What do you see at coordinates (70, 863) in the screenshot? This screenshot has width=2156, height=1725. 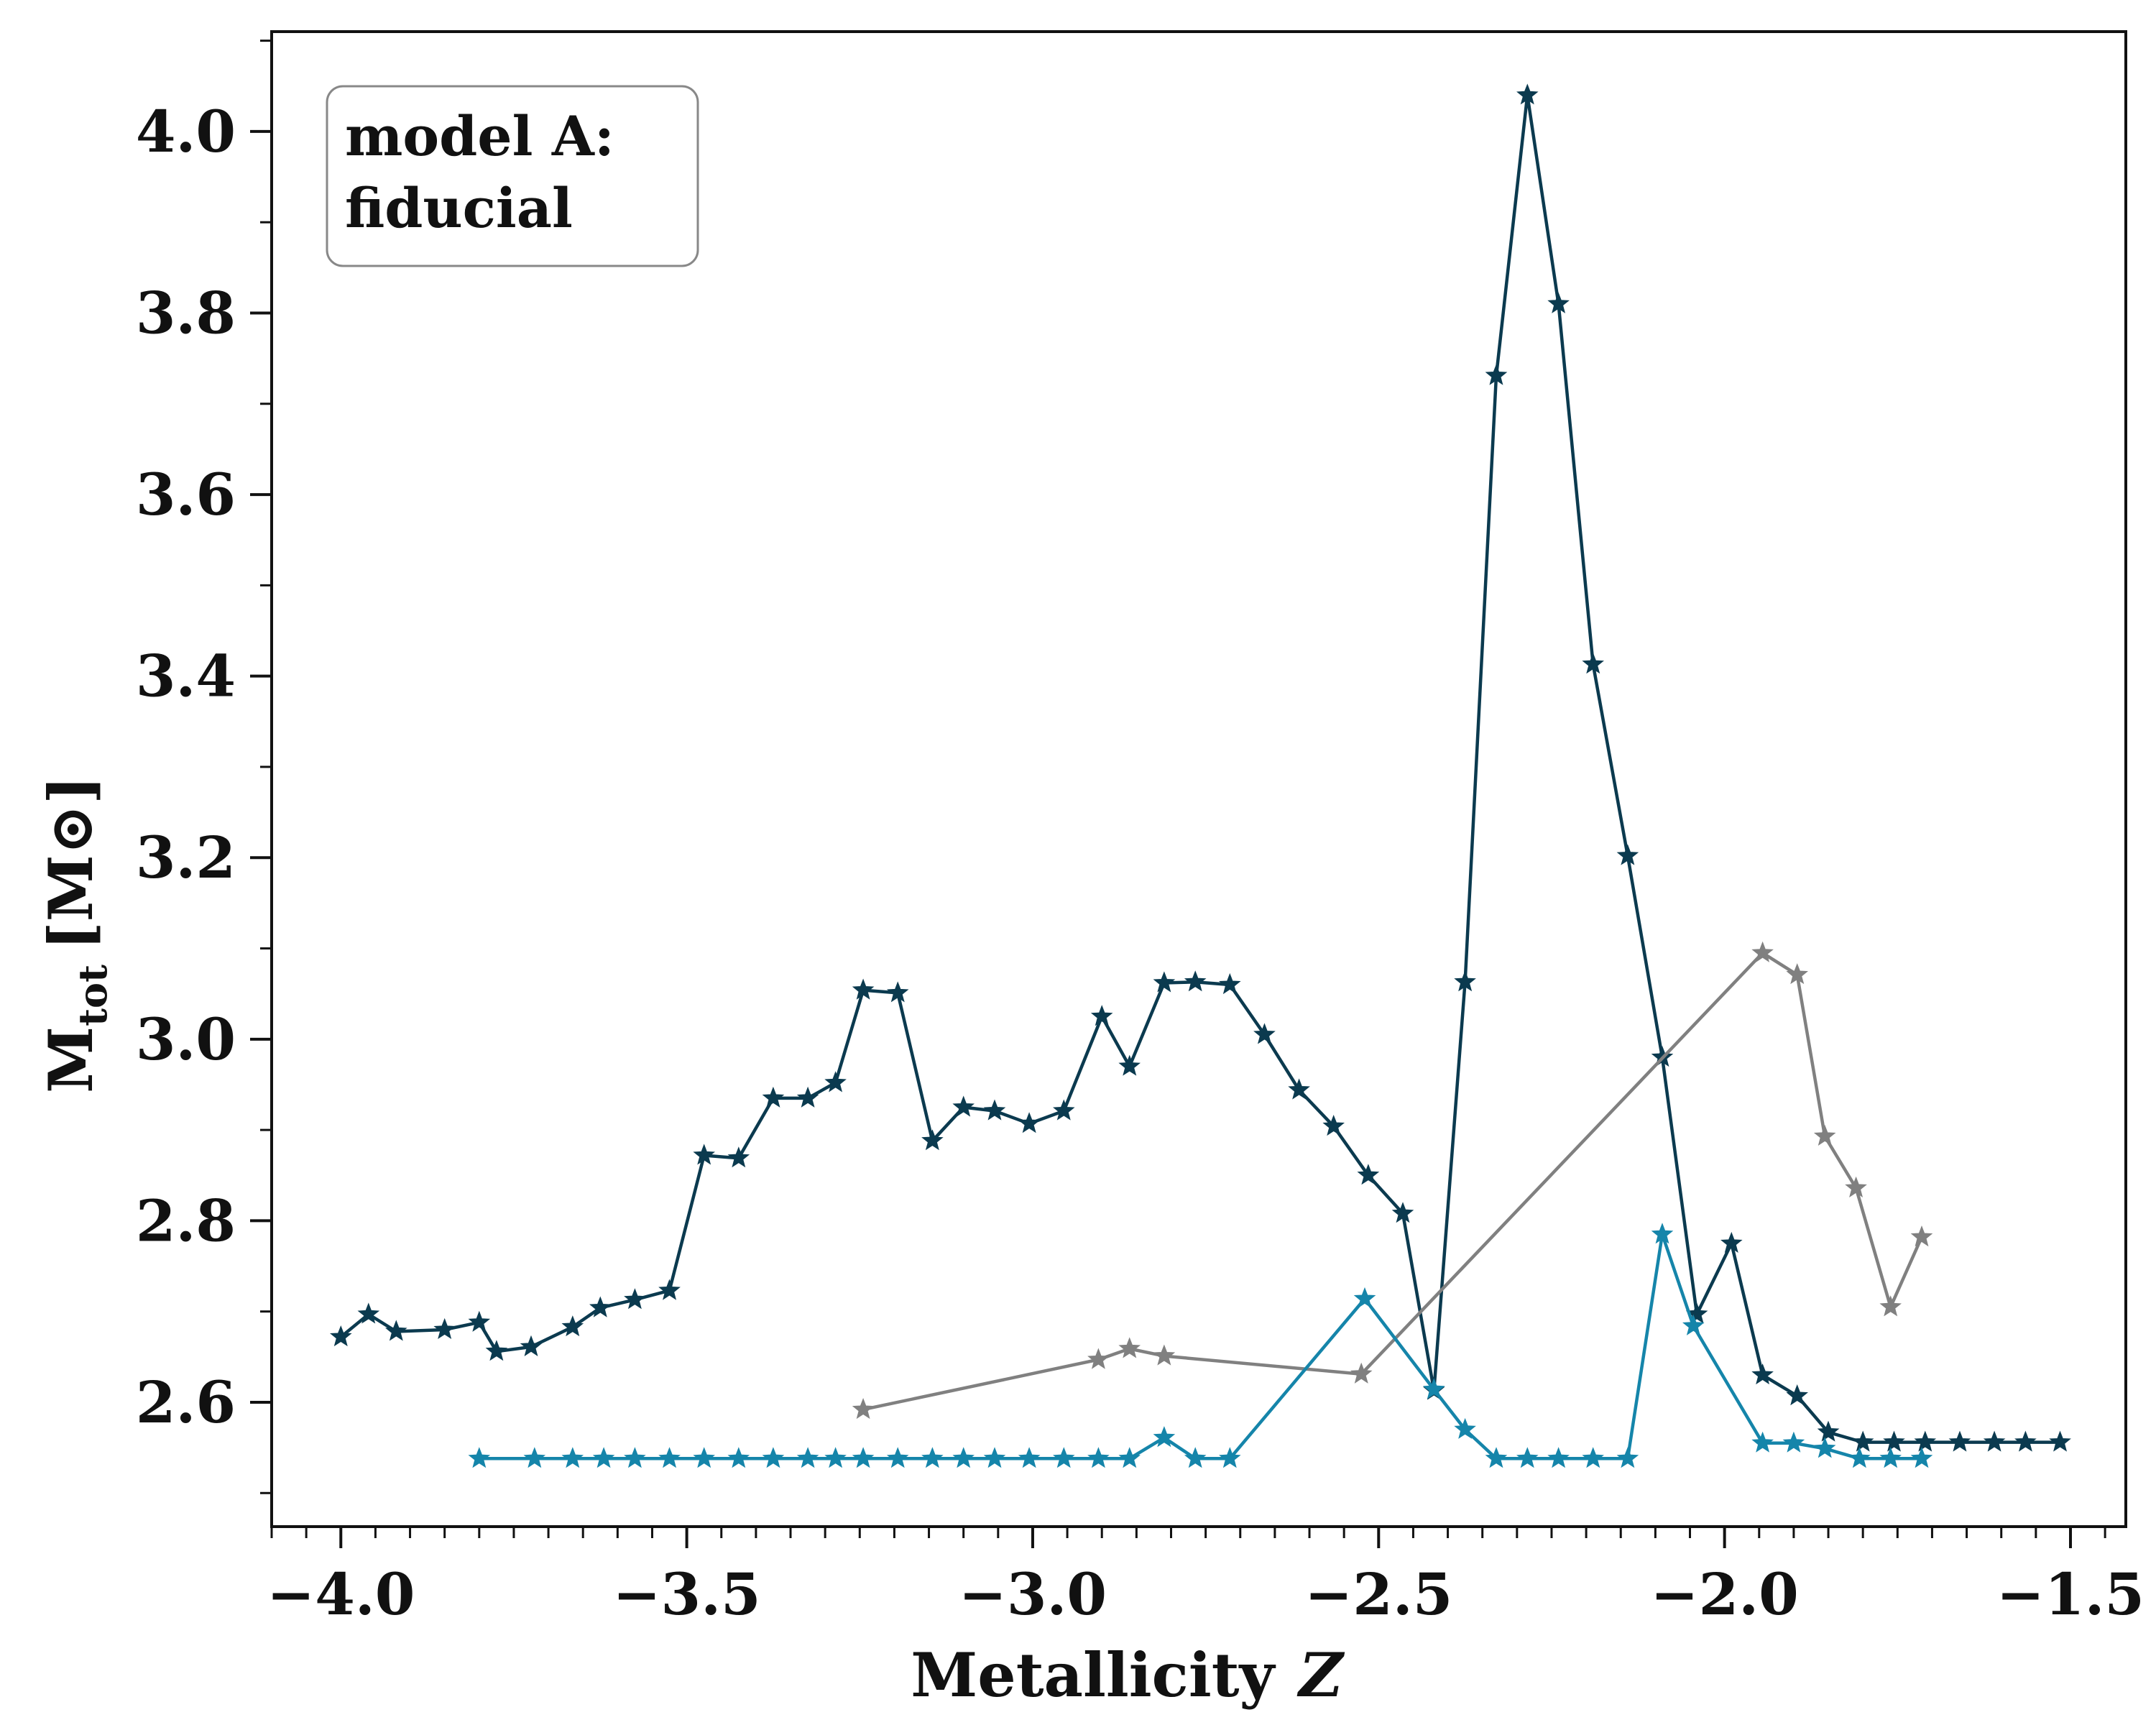 I see `y-axis-unit: [M⊙]` at bounding box center [70, 863].